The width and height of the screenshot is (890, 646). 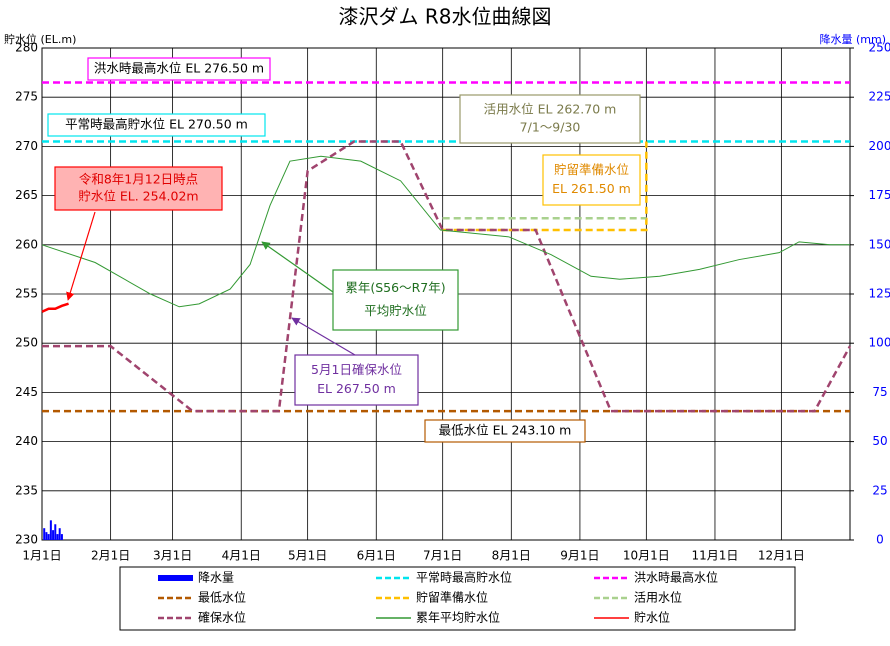 What do you see at coordinates (307, 556) in the screenshot?
I see `x-tick-label: 5月1日` at bounding box center [307, 556].